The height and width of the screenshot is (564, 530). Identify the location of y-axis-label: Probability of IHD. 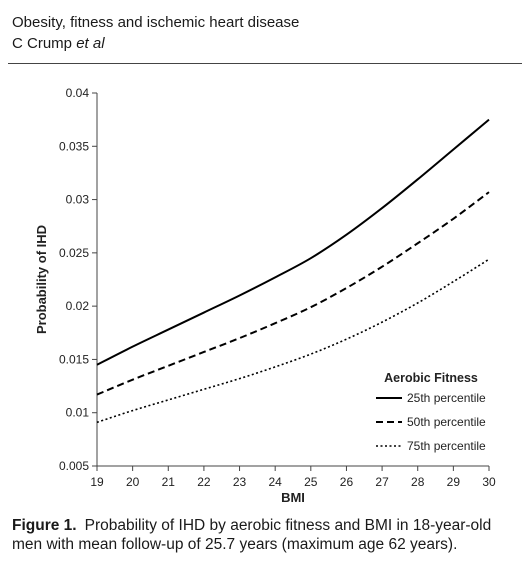
(41, 279).